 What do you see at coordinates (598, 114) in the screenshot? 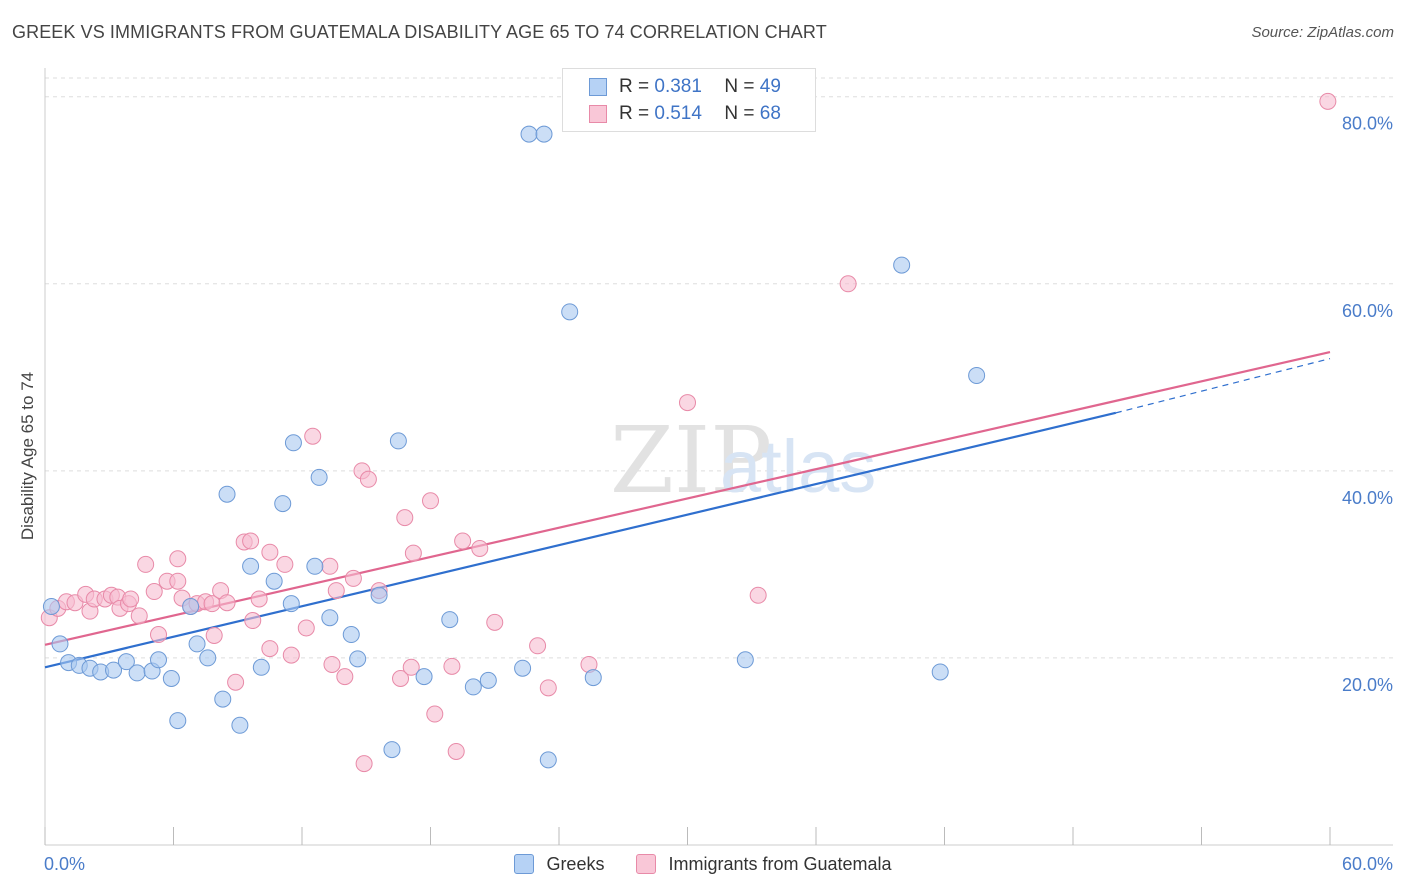
I see `guatemala-swatch` at bounding box center [598, 114].